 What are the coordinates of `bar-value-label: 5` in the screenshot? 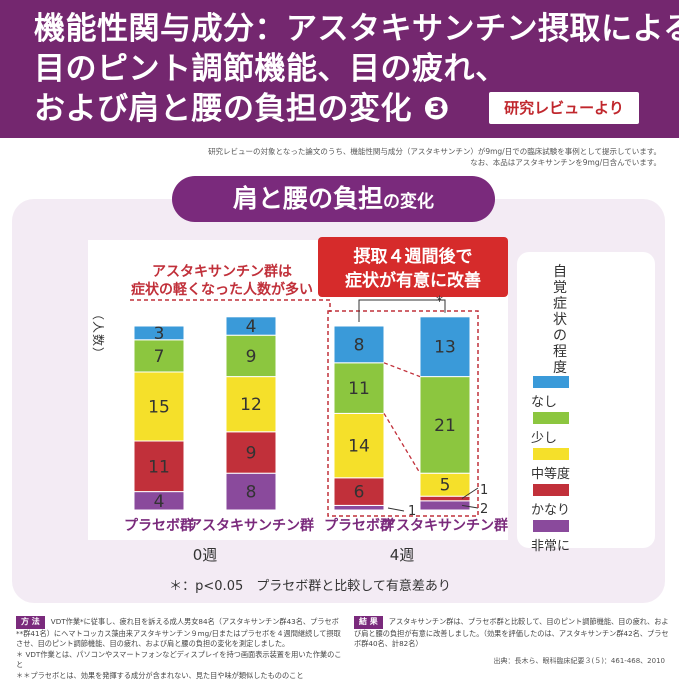 It's located at (445, 486).